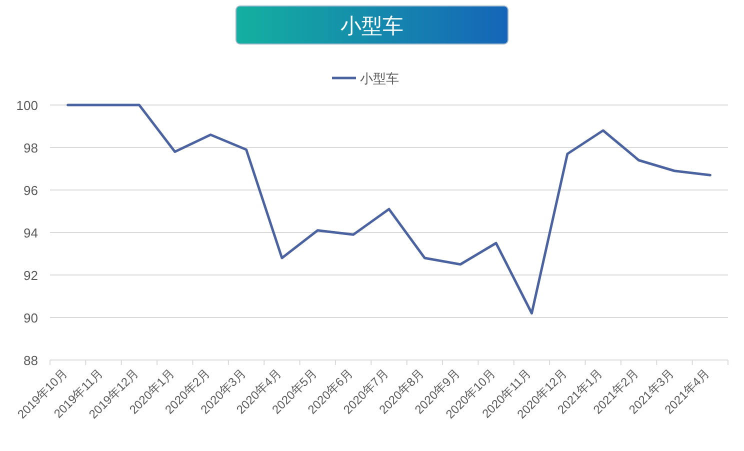 The height and width of the screenshot is (451, 744). What do you see at coordinates (31, 233) in the screenshot?
I see `y-tick-label: 94` at bounding box center [31, 233].